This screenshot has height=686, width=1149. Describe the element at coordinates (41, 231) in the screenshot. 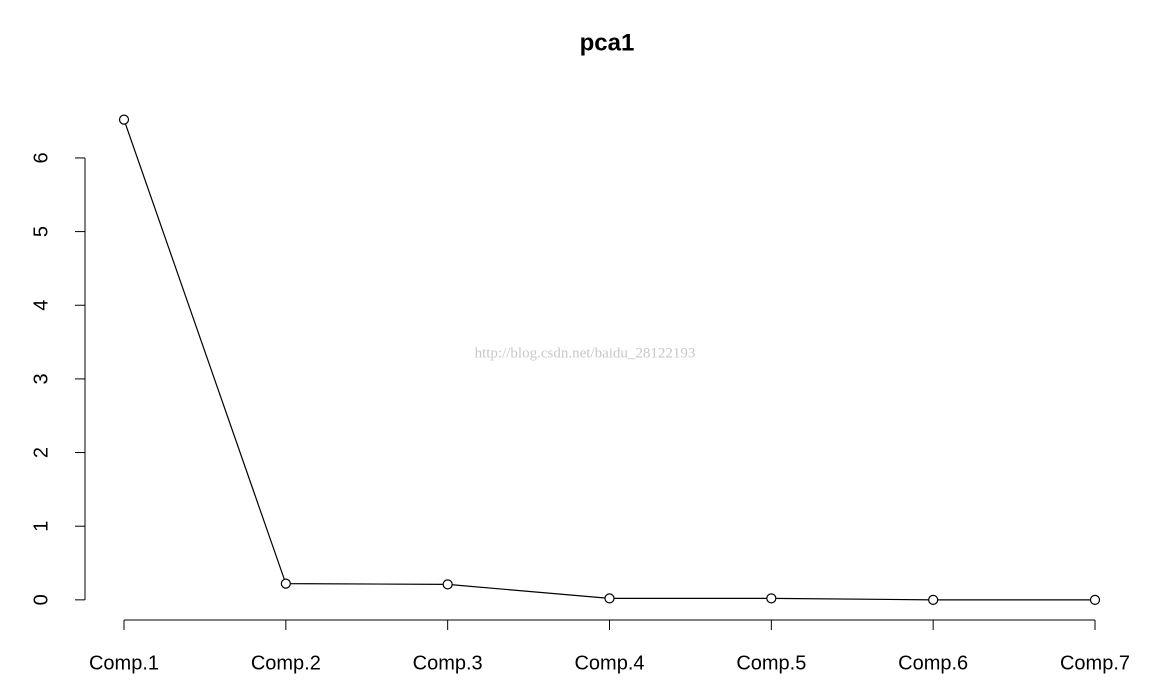

I see `y-tick-label: 5` at that location.